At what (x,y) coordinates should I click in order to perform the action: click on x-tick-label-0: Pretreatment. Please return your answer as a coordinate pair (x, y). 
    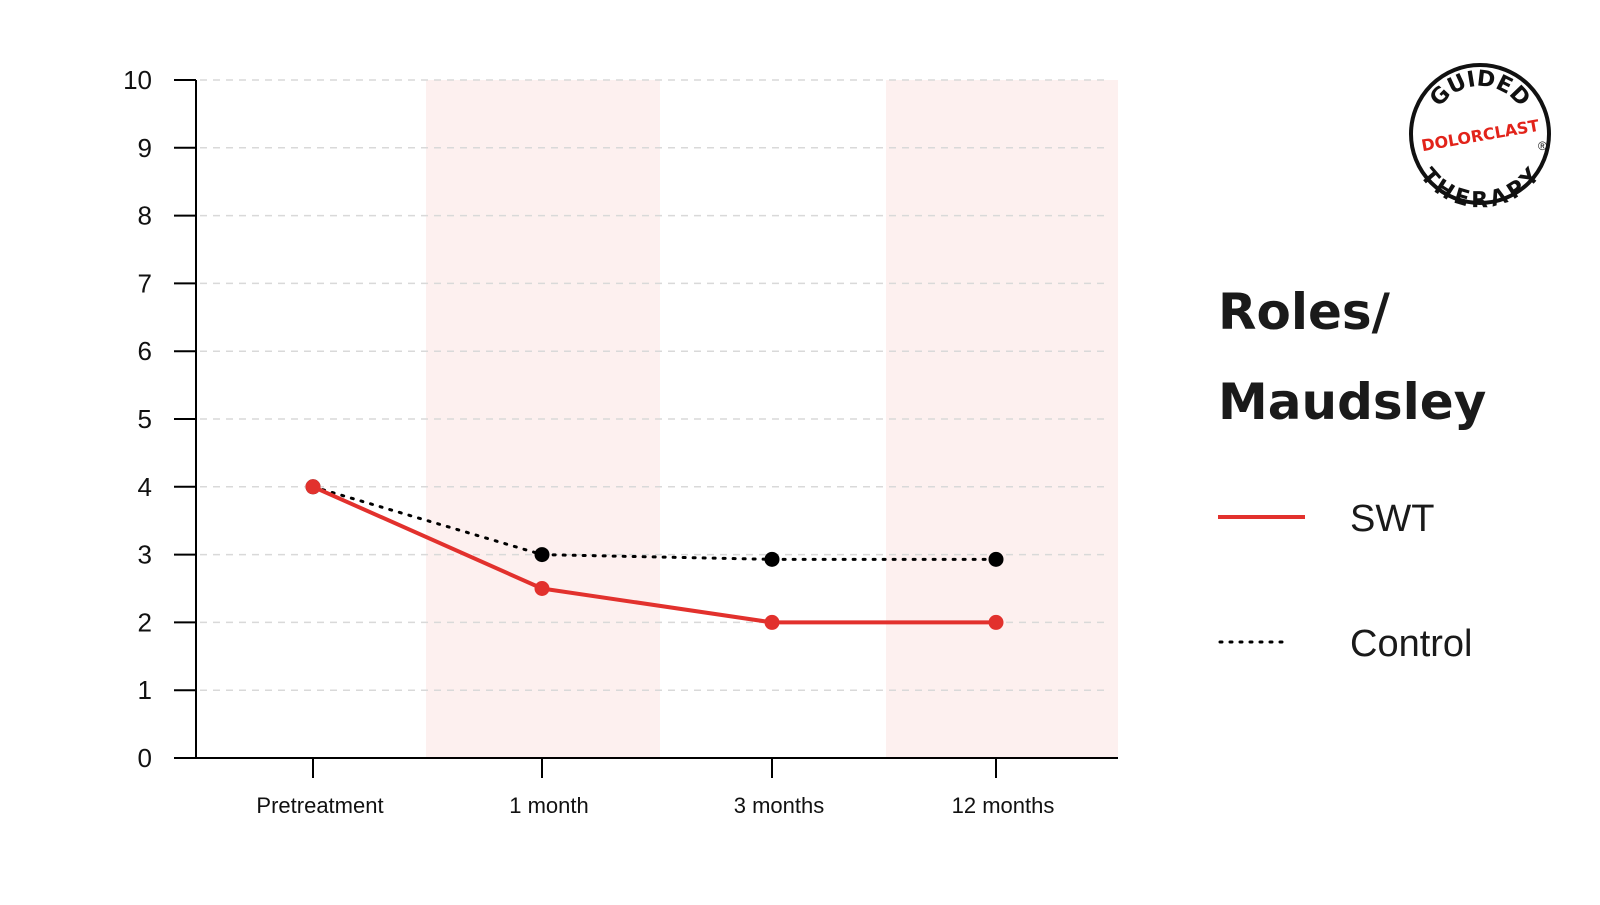
    Looking at the image, I should click on (319, 805).